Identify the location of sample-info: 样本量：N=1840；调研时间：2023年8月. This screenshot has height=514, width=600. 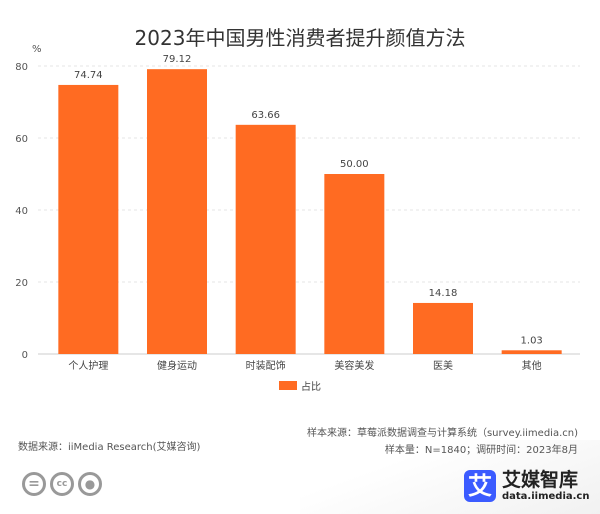
(481, 450).